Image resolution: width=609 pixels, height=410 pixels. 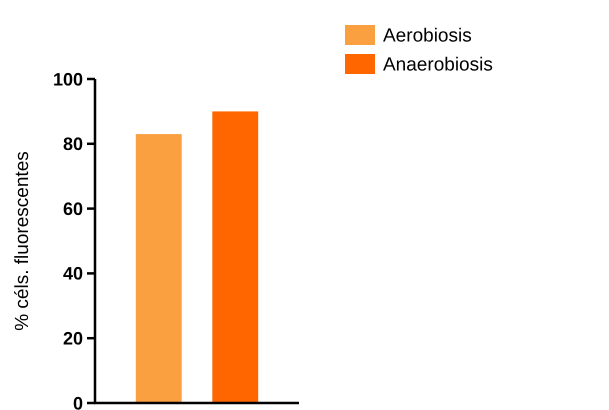 What do you see at coordinates (72, 208) in the screenshot?
I see `y-tick-label: 60` at bounding box center [72, 208].